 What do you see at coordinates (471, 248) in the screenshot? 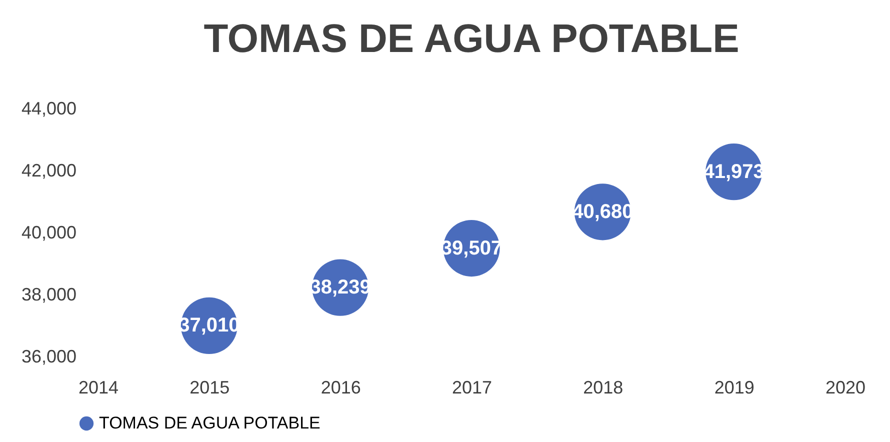
I see `data-label: 39,507` at bounding box center [471, 248].